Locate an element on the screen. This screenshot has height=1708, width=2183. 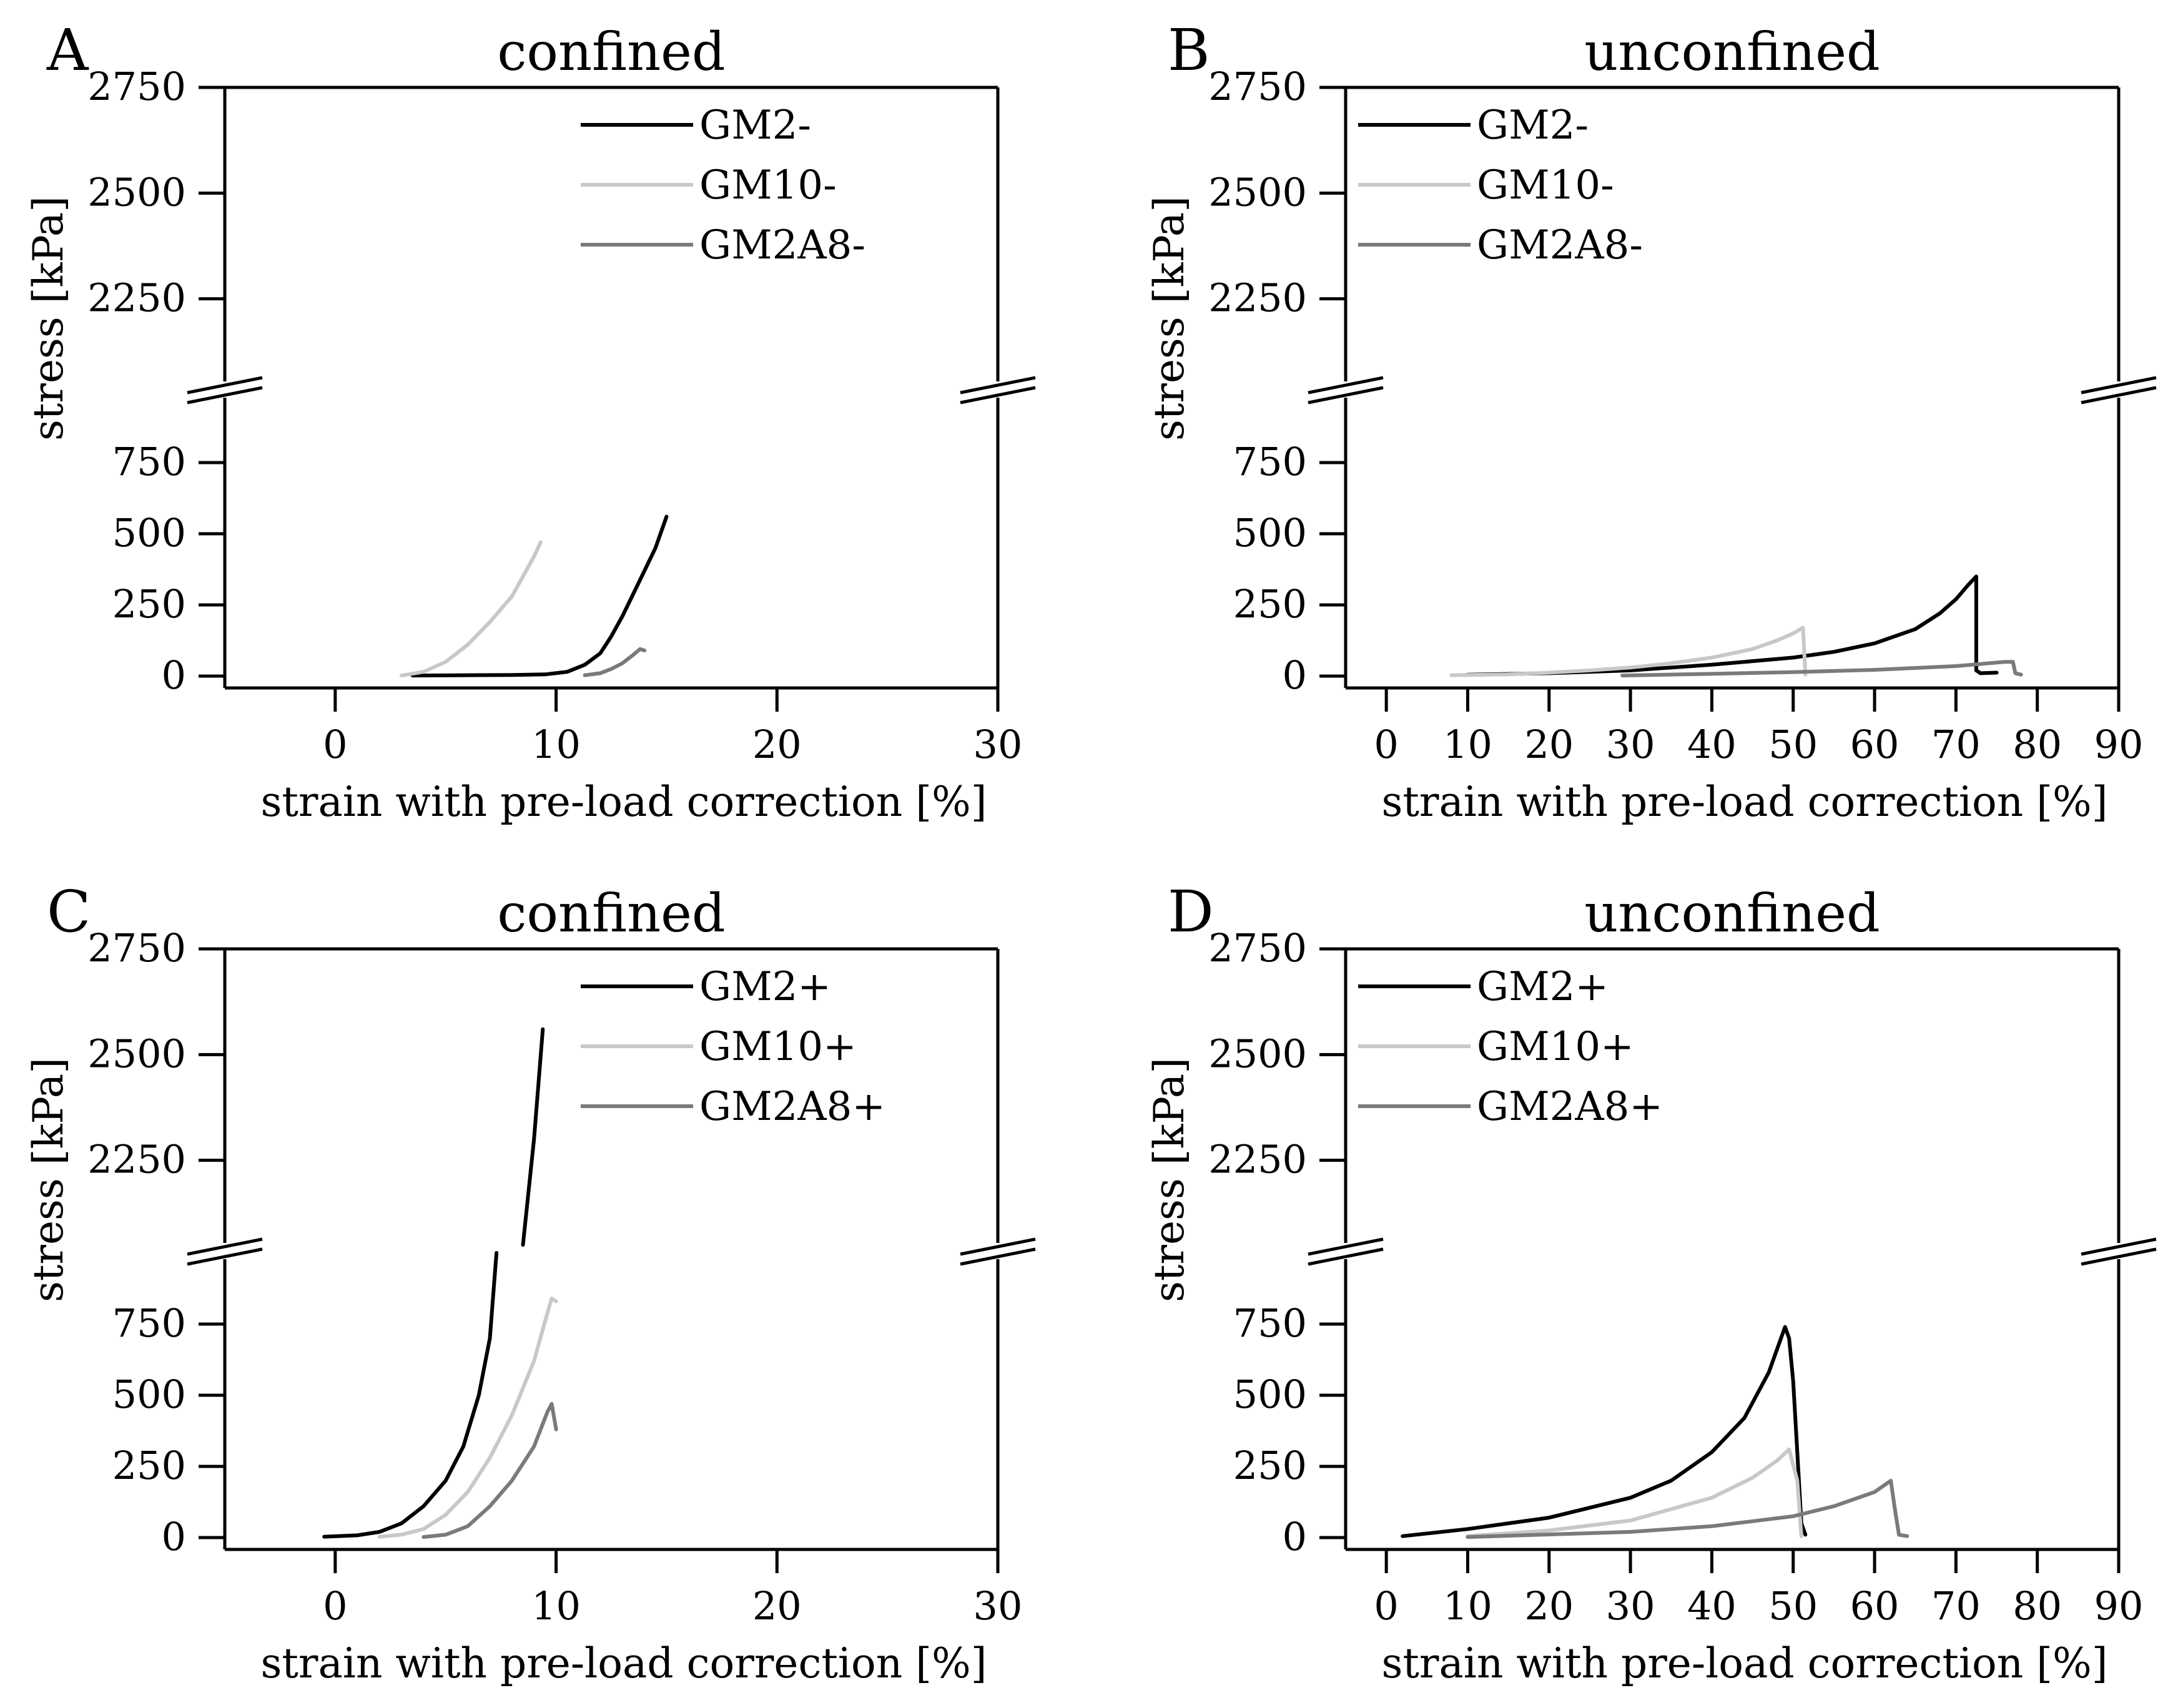
panel-letter: B is located at coordinates (1189, 50).